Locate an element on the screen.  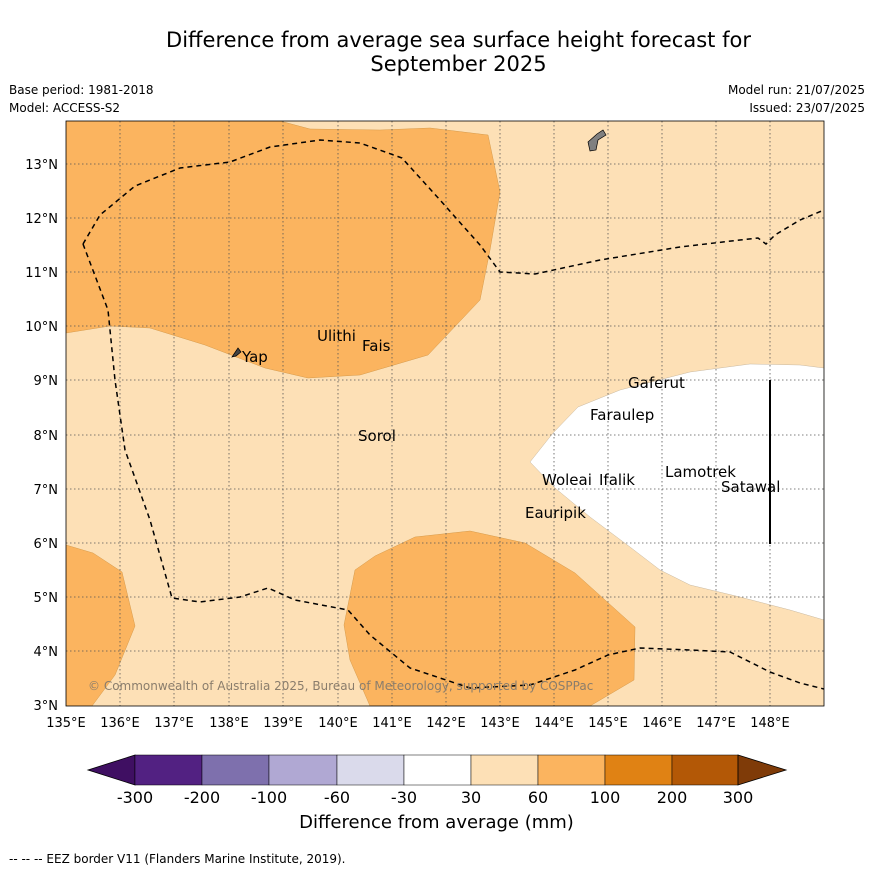
colorbar-tick: 30 is located at coordinates (471, 797).